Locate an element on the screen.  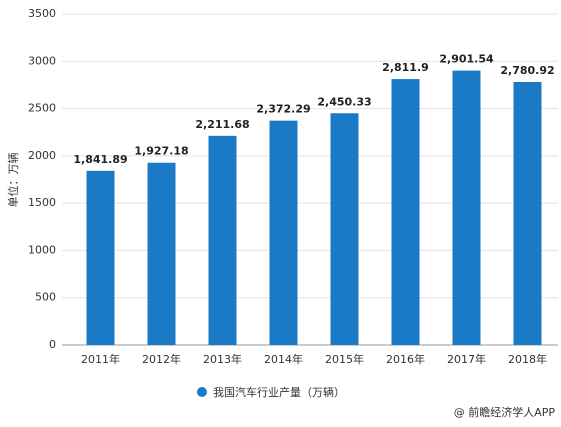
y-tick-label: 3000 is located at coordinates (42, 60).